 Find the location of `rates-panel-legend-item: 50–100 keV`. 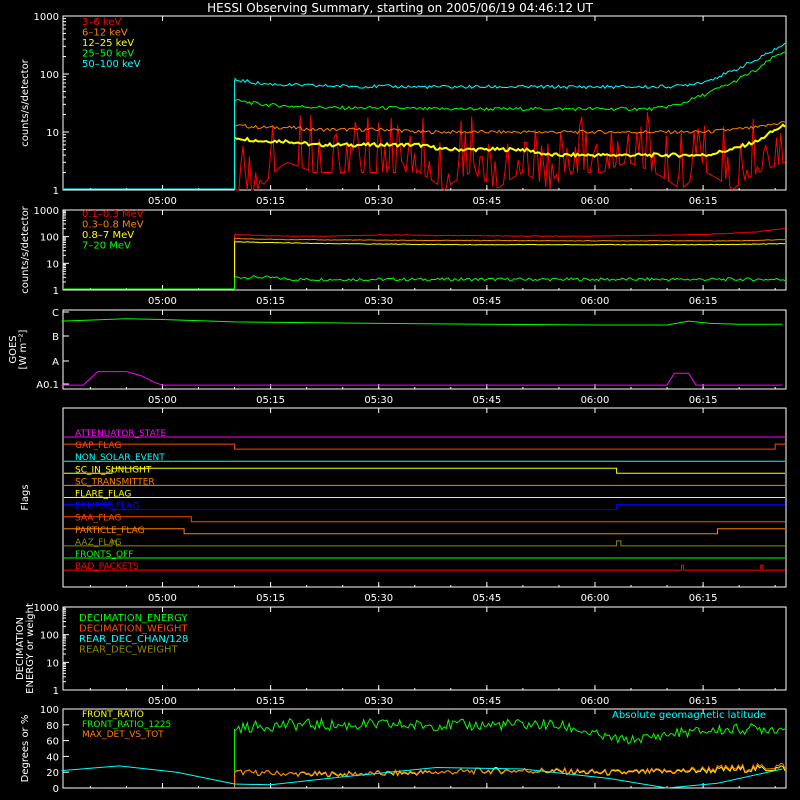

rates-panel-legend-item: 50–100 keV is located at coordinates (111, 64).